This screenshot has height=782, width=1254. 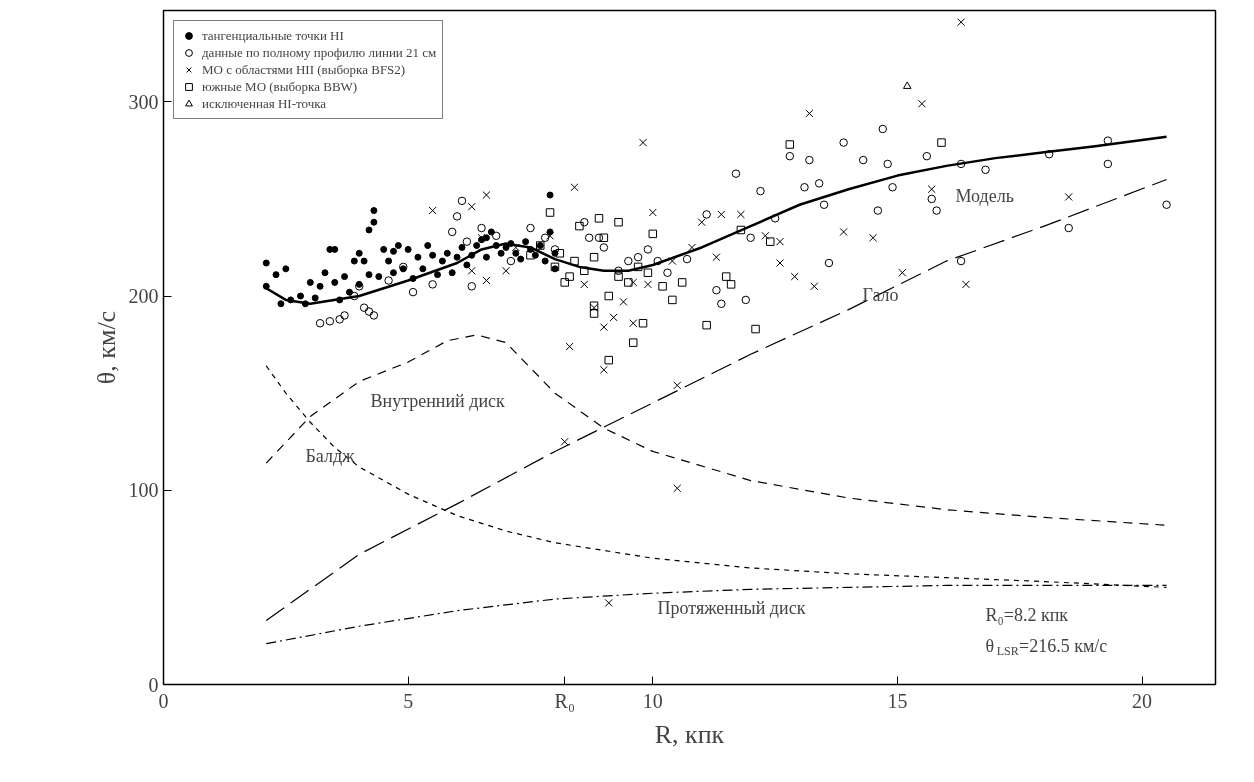 What do you see at coordinates (280, 86) in the screenshot?
I see `legend-label: южные МО (выборка BBW)` at bounding box center [280, 86].